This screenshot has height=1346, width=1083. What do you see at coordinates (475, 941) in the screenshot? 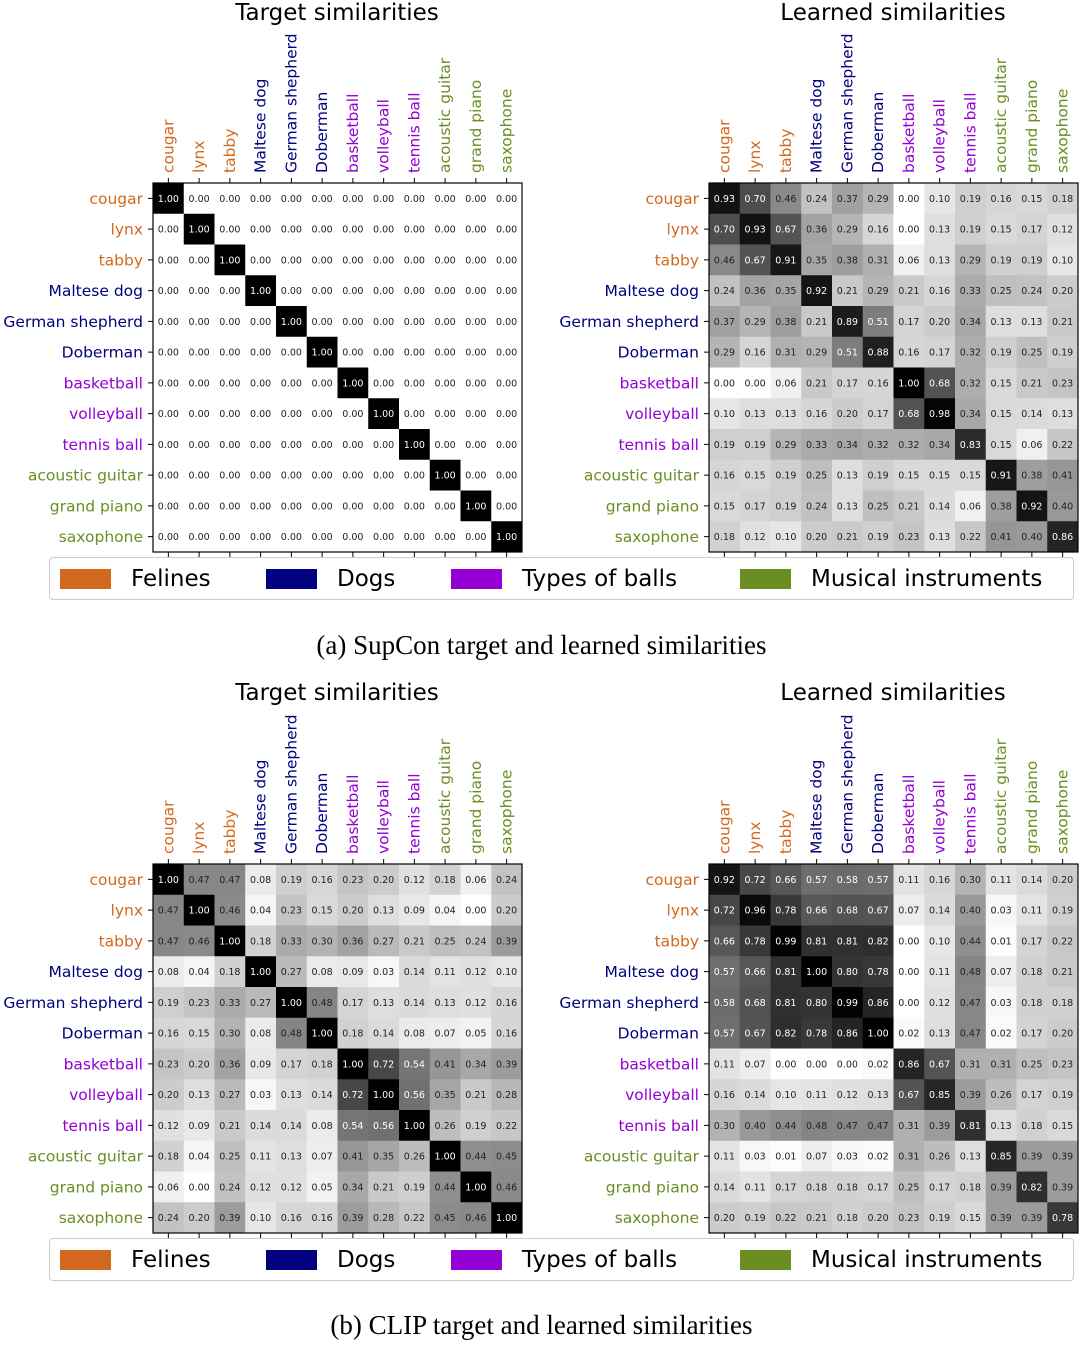
I see `cell-value-label: 0.24` at bounding box center [475, 941].